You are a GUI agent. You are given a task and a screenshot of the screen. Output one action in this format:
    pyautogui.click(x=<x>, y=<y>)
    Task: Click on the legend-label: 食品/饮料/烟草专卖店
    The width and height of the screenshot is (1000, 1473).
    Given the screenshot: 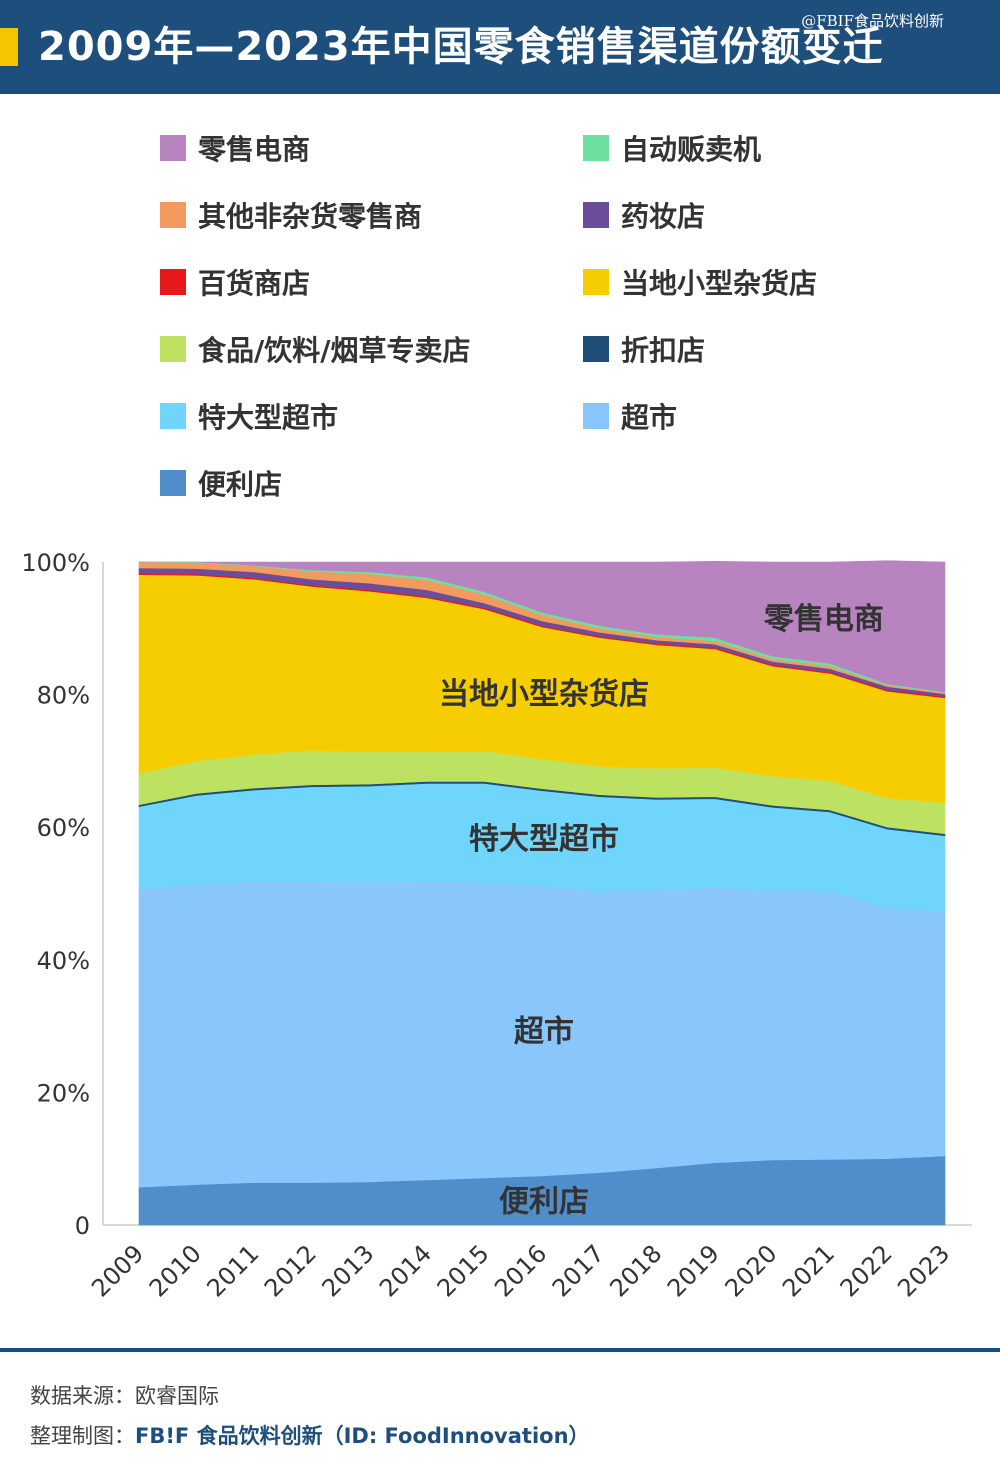 What is the action you would take?
    pyautogui.click(x=334, y=350)
    